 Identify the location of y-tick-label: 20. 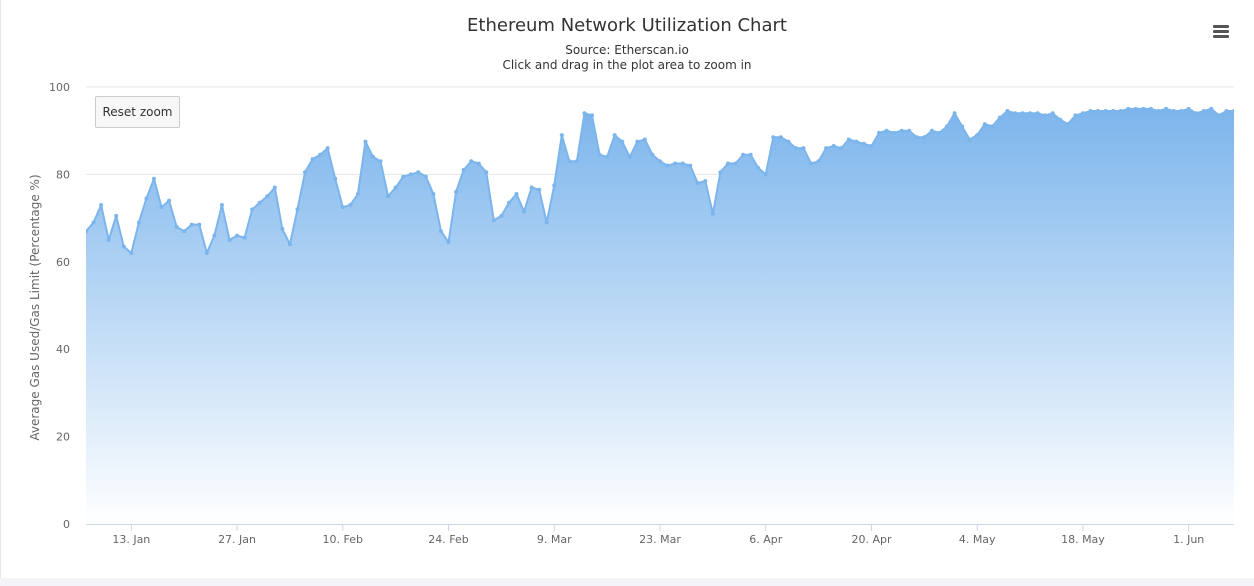
(63, 437).